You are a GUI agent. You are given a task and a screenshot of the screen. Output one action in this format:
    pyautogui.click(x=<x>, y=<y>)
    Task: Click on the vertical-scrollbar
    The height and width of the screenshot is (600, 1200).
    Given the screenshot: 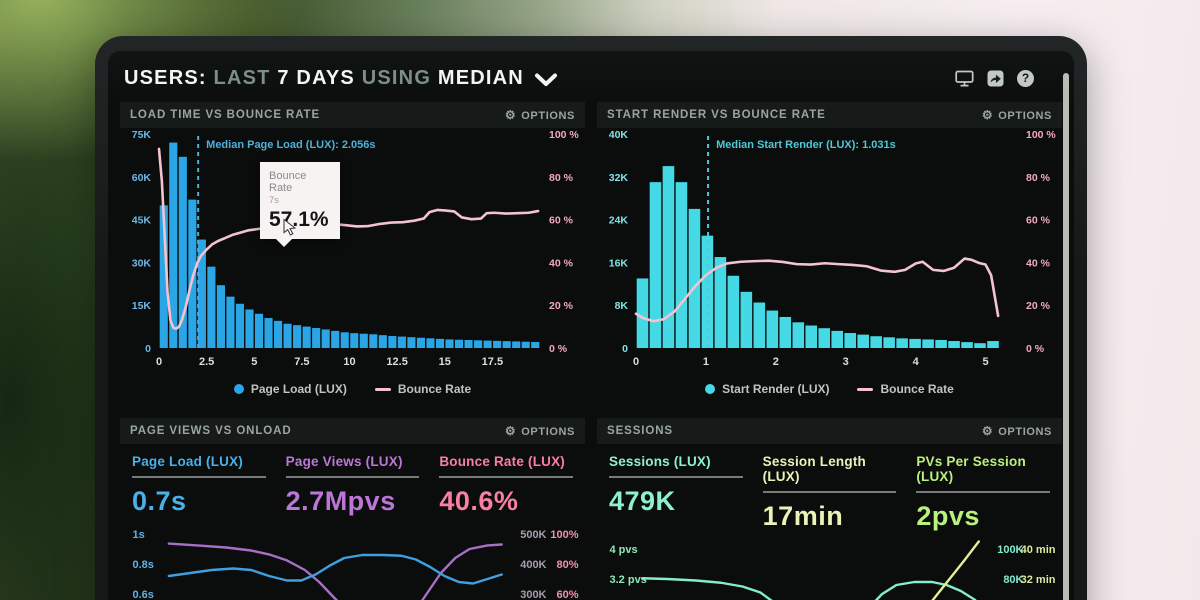 What is the action you would take?
    pyautogui.click(x=1066, y=336)
    